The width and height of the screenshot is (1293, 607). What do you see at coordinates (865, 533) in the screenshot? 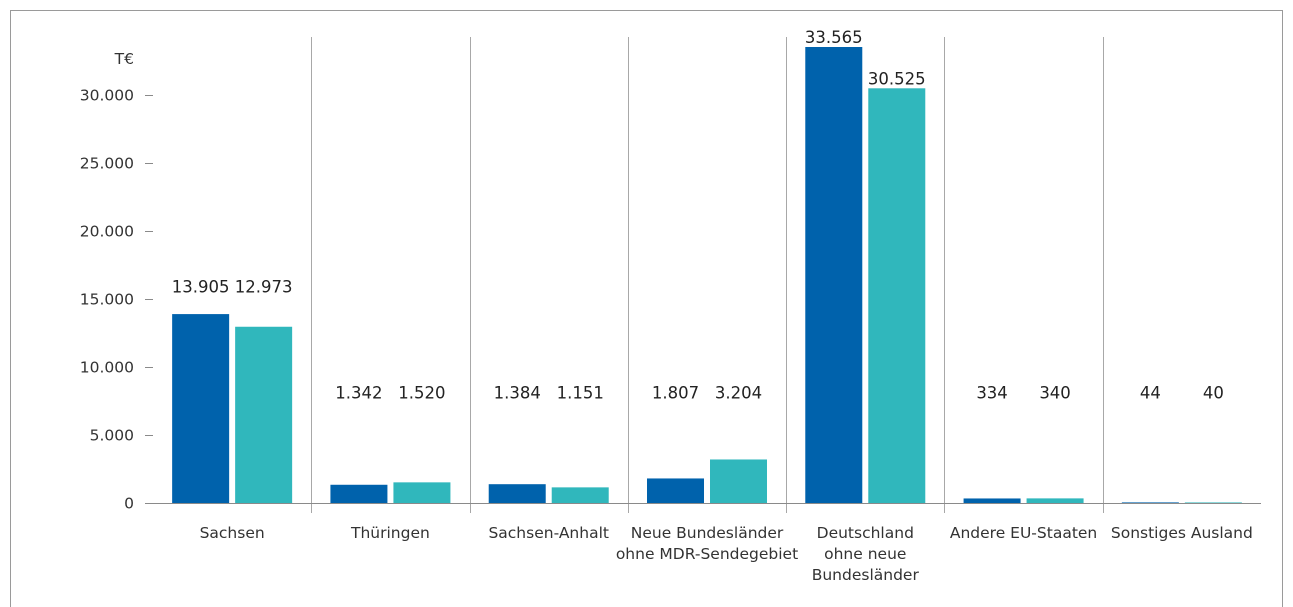
I see `category-label: Deutschland` at bounding box center [865, 533].